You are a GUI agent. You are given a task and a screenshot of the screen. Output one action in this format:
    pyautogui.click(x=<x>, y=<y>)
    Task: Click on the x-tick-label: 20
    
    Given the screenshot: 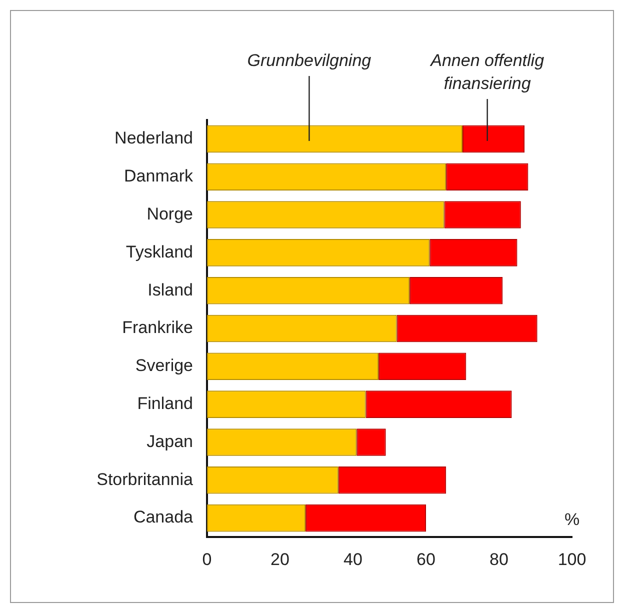 What is the action you would take?
    pyautogui.click(x=280, y=559)
    